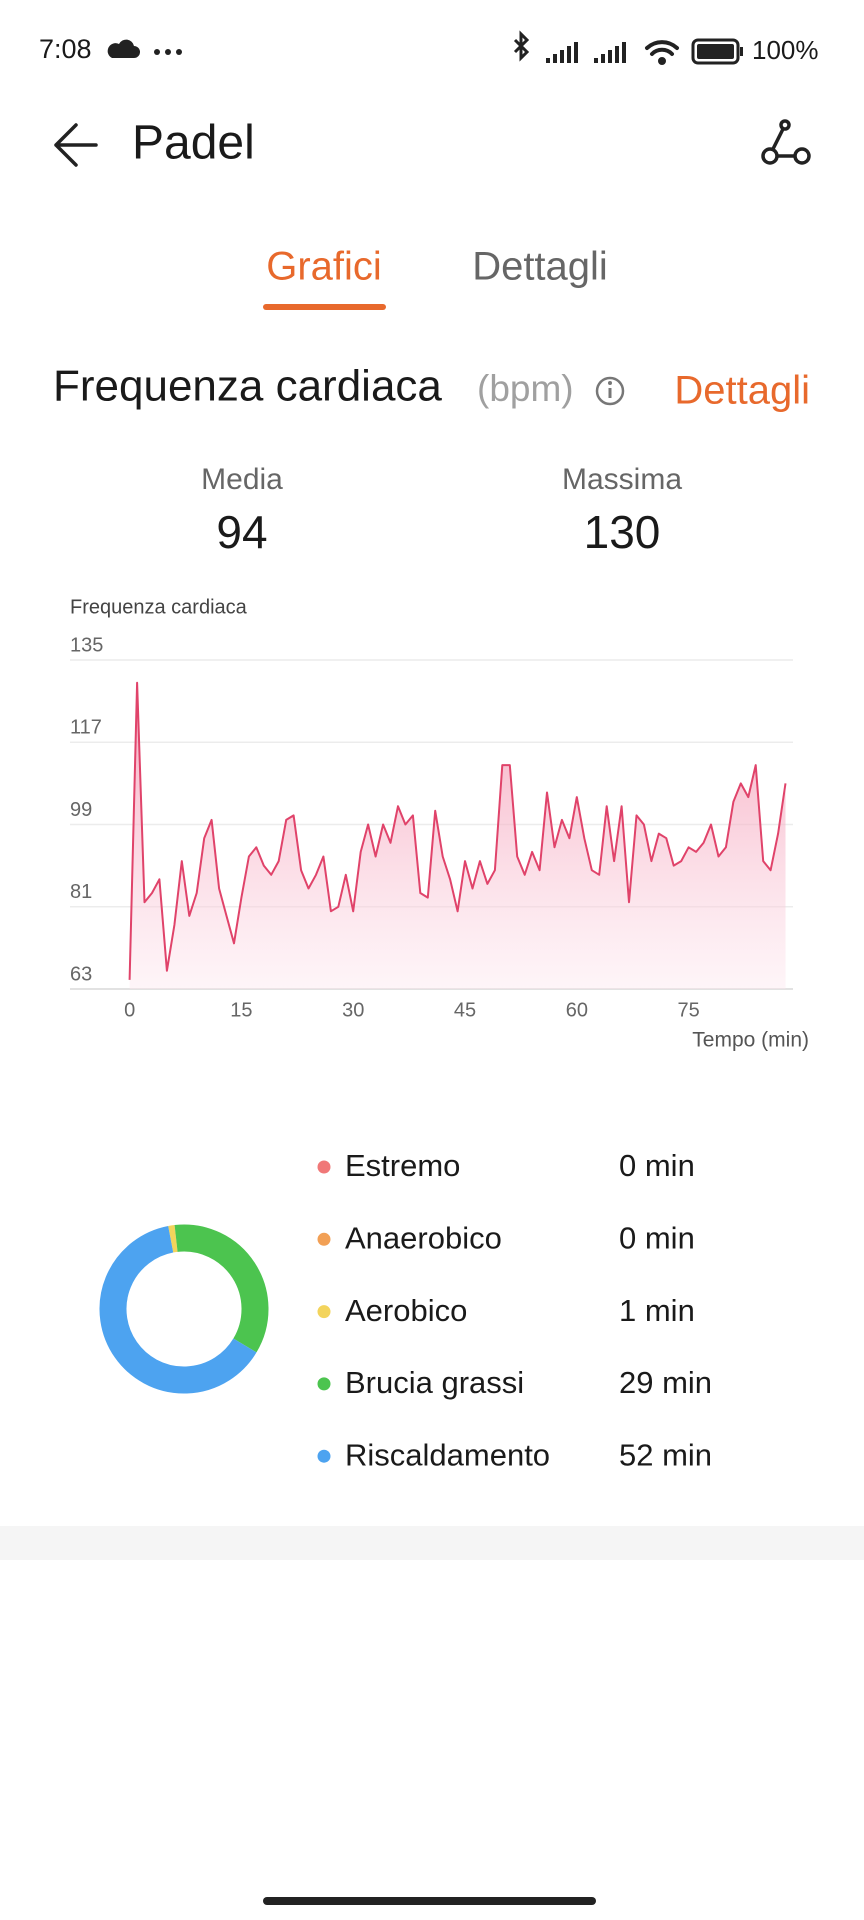 The width and height of the screenshot is (864, 1920). I want to click on separator-band, so click(432, 1543).